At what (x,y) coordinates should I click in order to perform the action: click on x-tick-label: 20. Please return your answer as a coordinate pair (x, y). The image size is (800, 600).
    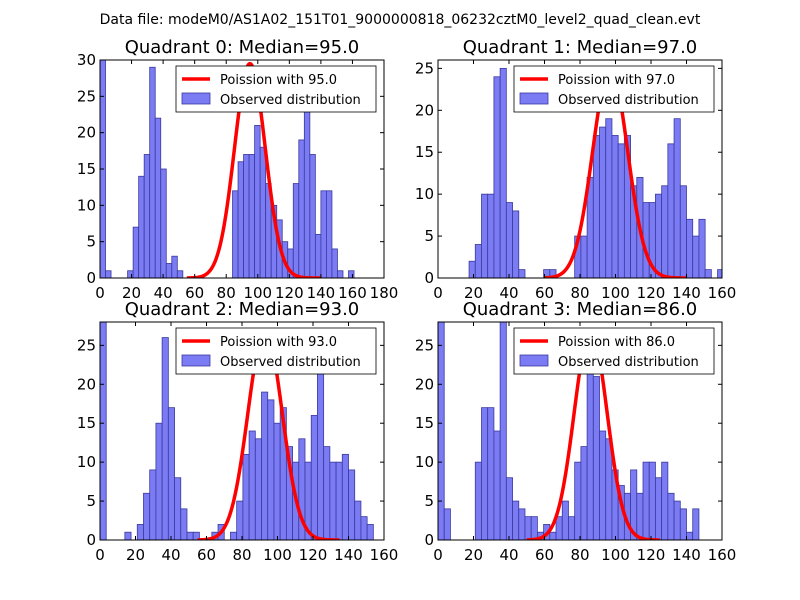
    Looking at the image, I should click on (131, 293).